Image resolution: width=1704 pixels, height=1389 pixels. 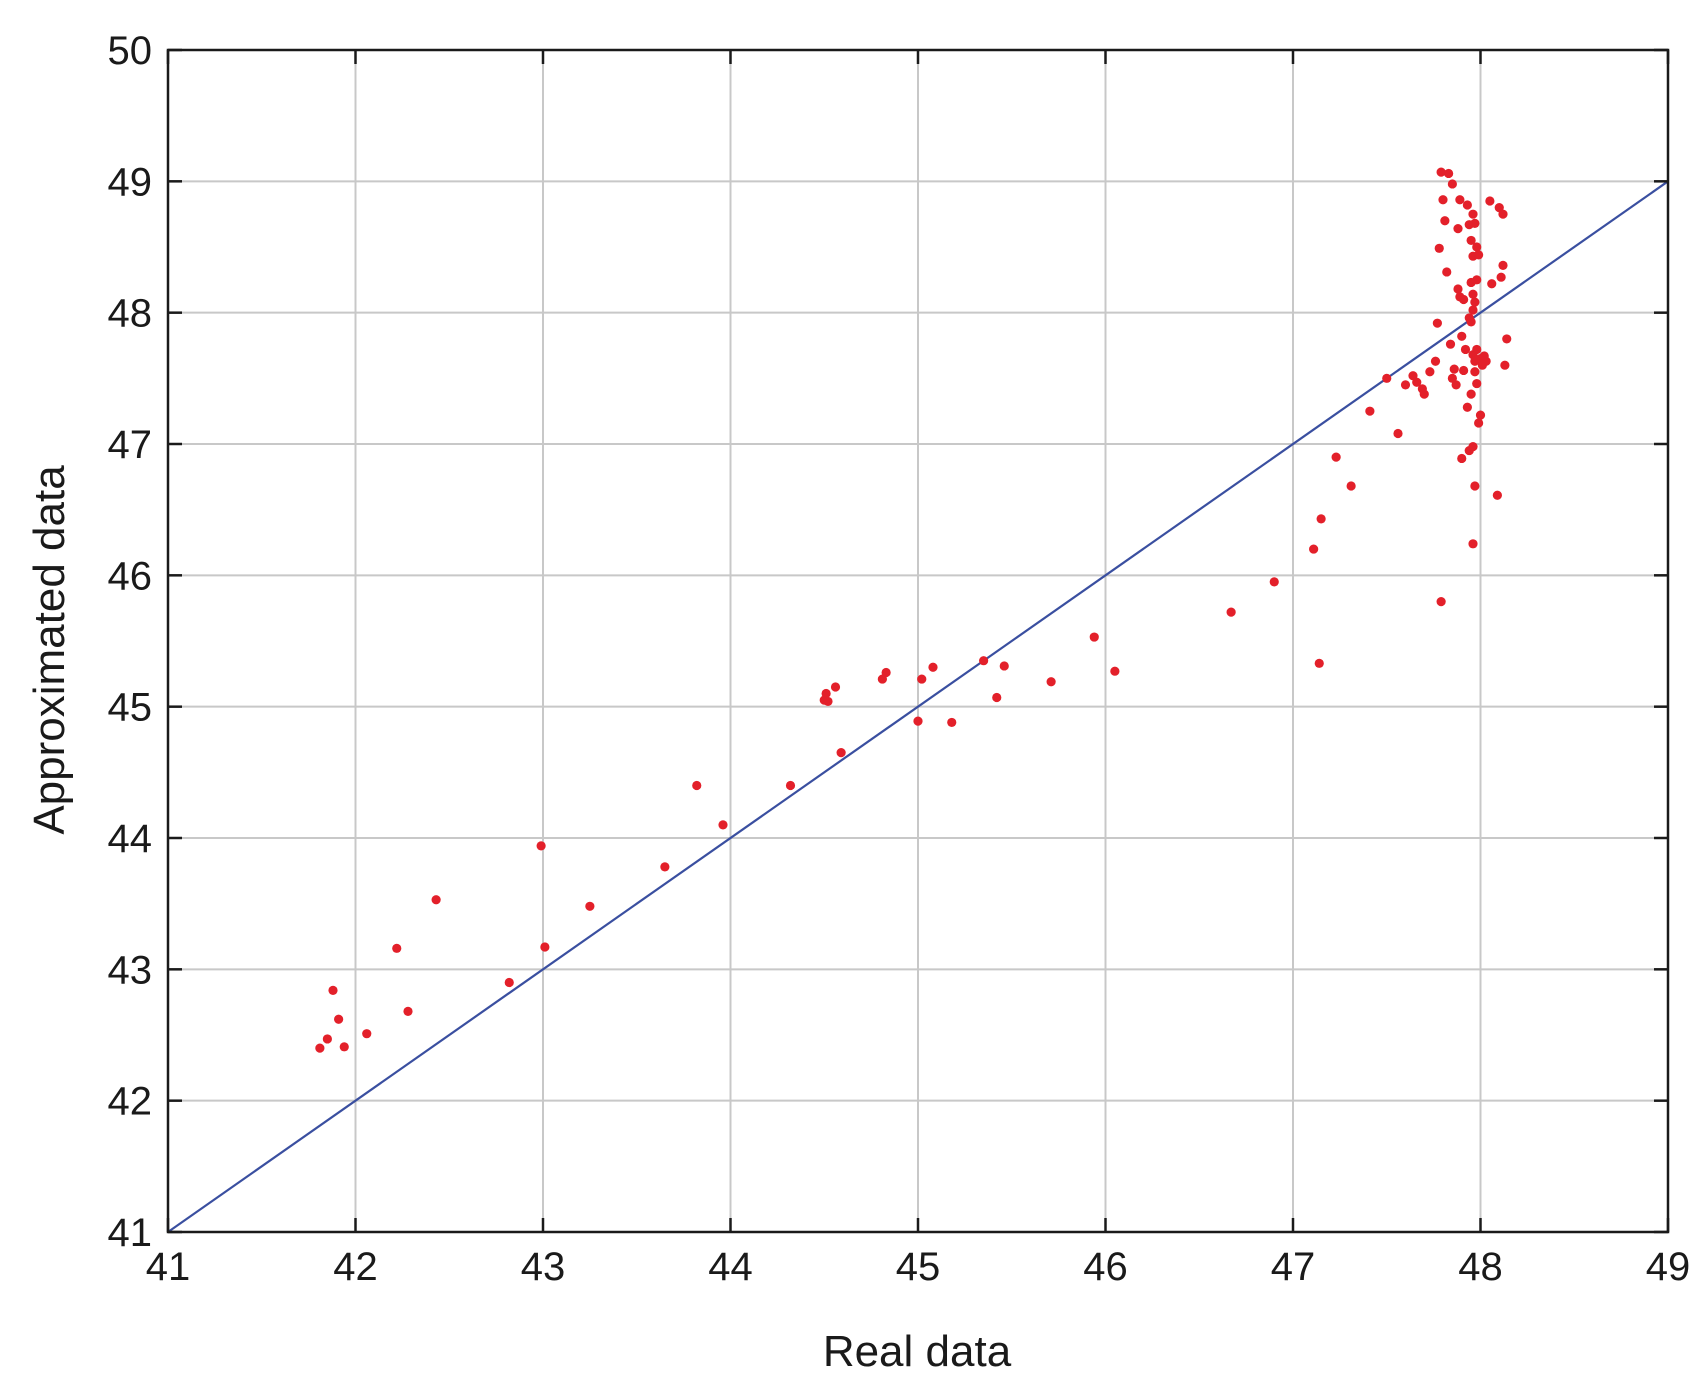 I want to click on y-tick-label: 46, so click(x=130, y=576).